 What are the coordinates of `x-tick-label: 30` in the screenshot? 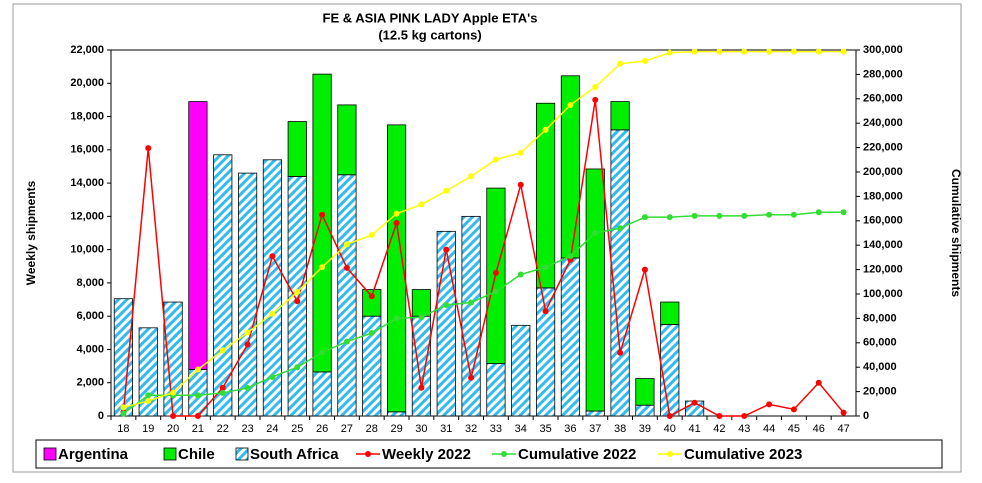 It's located at (421, 429).